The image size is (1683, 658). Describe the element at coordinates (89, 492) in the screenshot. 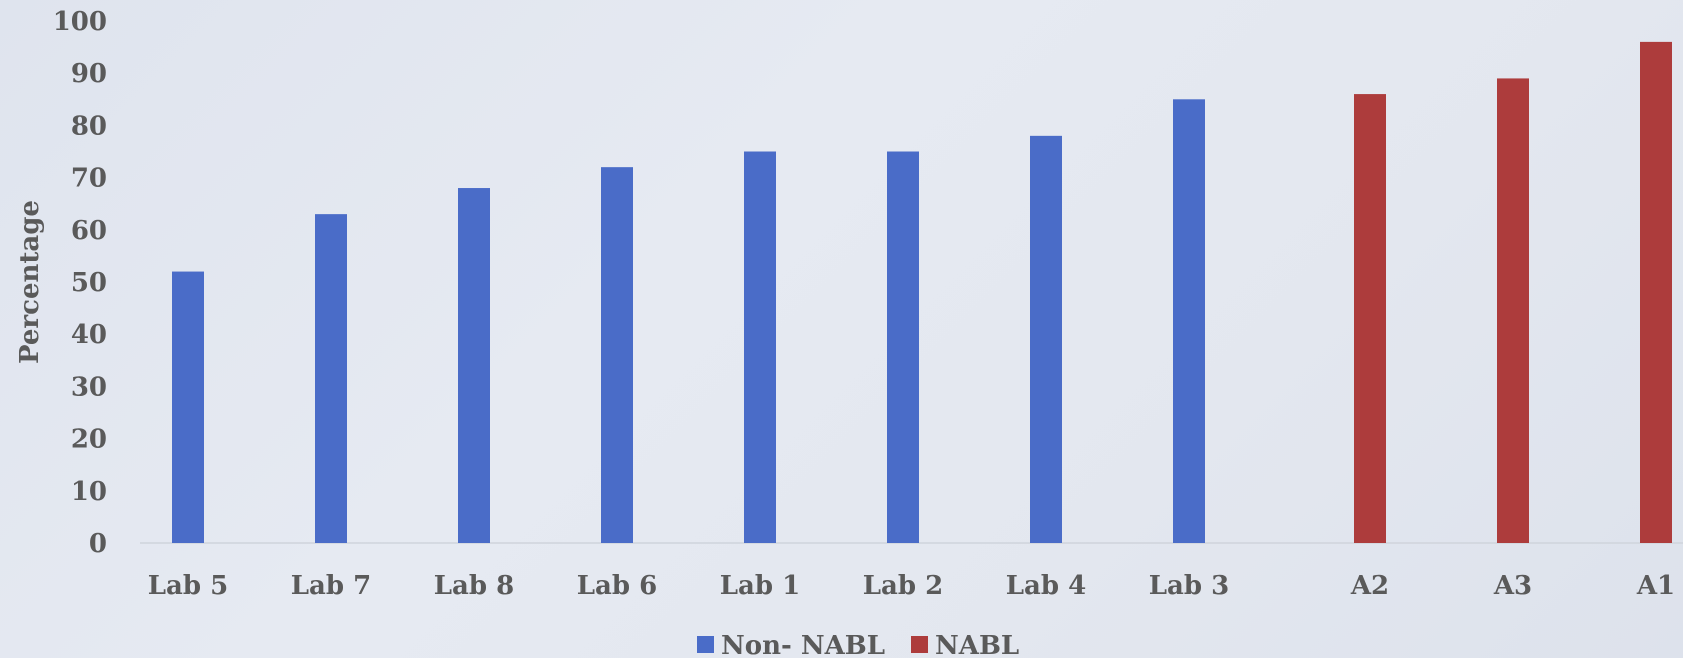

I see `y-tick-label: 10` at that location.